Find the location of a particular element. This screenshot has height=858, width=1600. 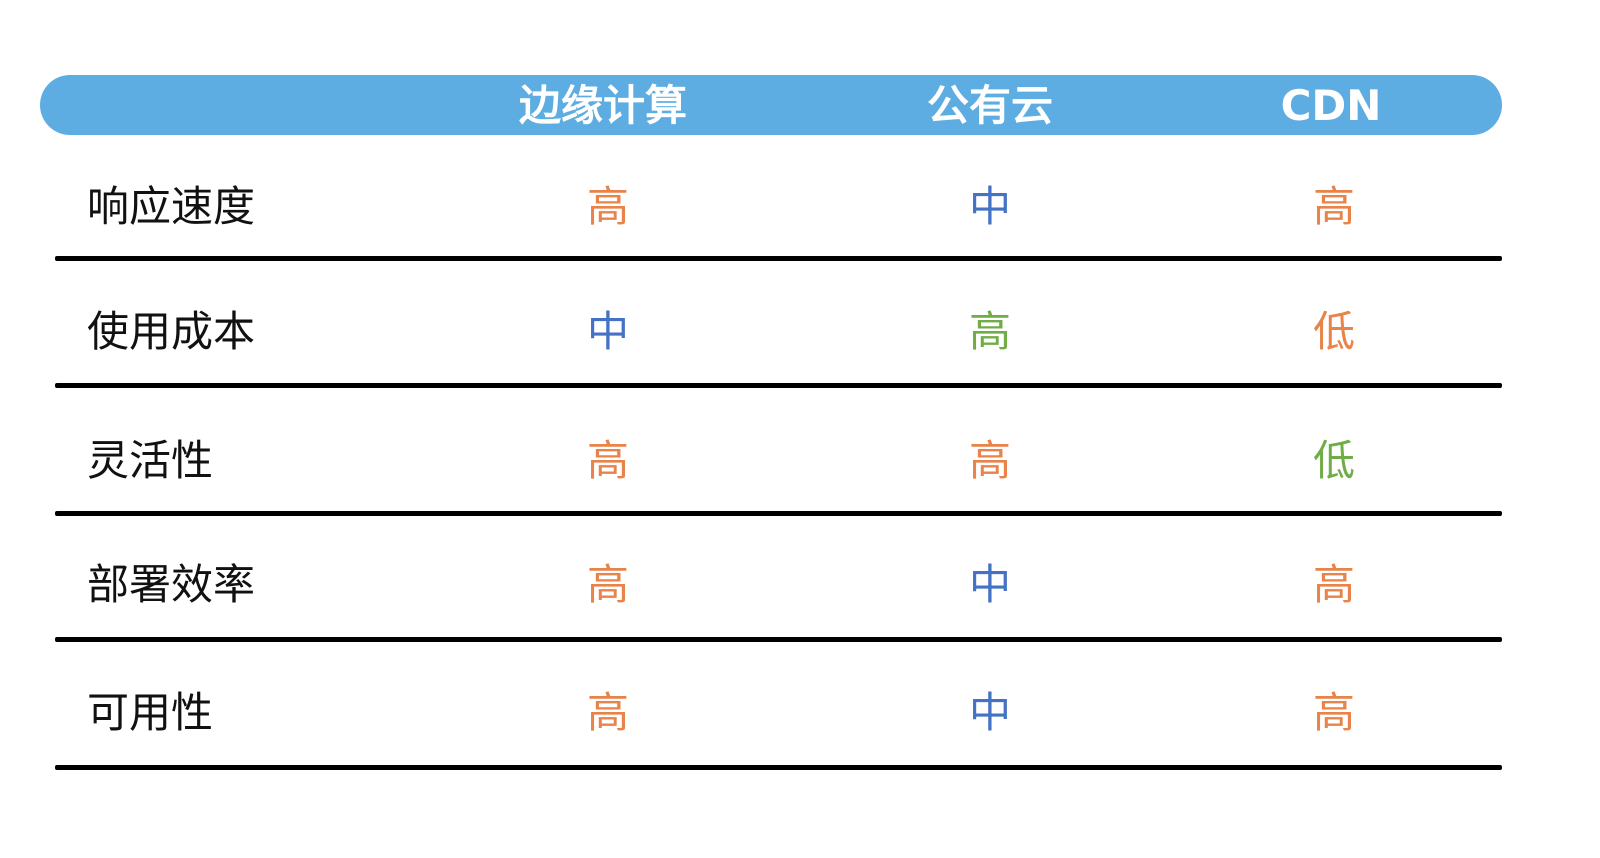

table-row: 部署效率 高 中 高 is located at coordinates (800, 627).